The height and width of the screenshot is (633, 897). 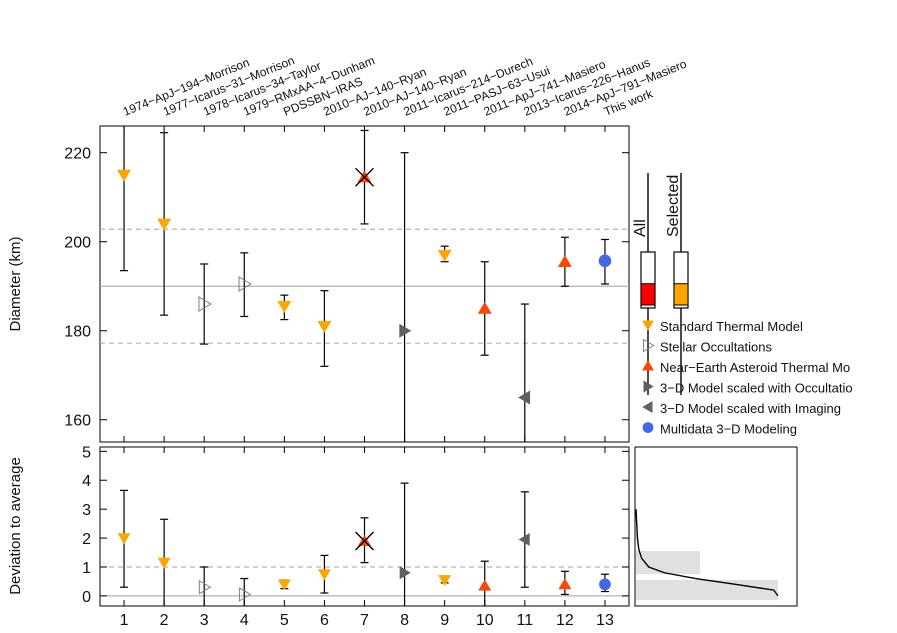 What do you see at coordinates (15, 283) in the screenshot?
I see `diameter-axis-label: Diameter (km)` at bounding box center [15, 283].